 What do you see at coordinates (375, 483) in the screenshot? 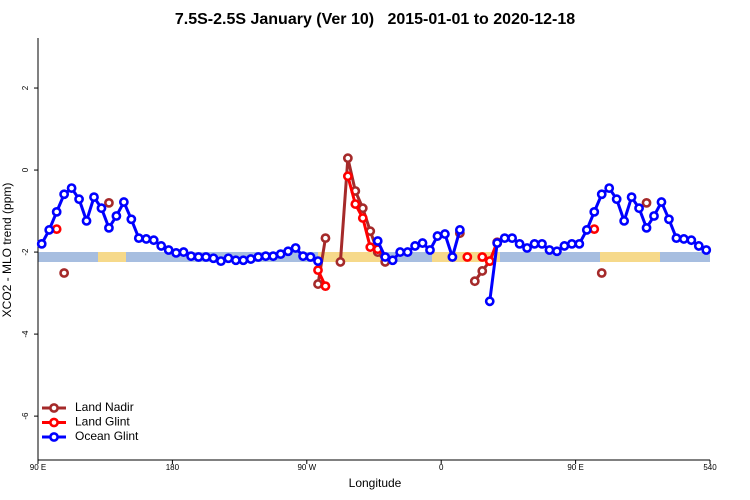
I see `x-axis-label: Longitude` at bounding box center [375, 483].